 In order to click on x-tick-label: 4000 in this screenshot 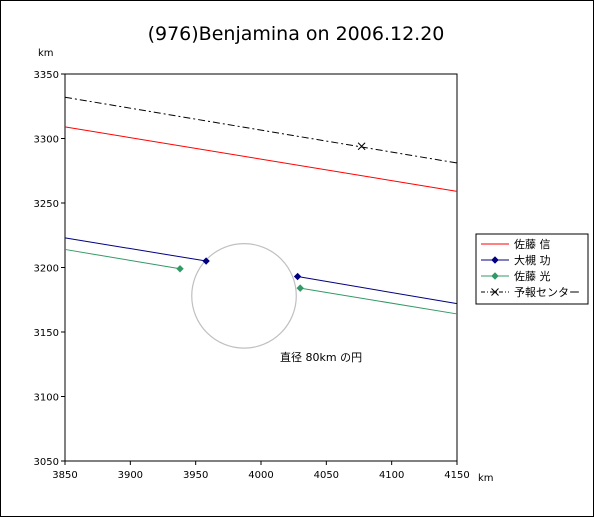, I will do `click(260, 475)`.